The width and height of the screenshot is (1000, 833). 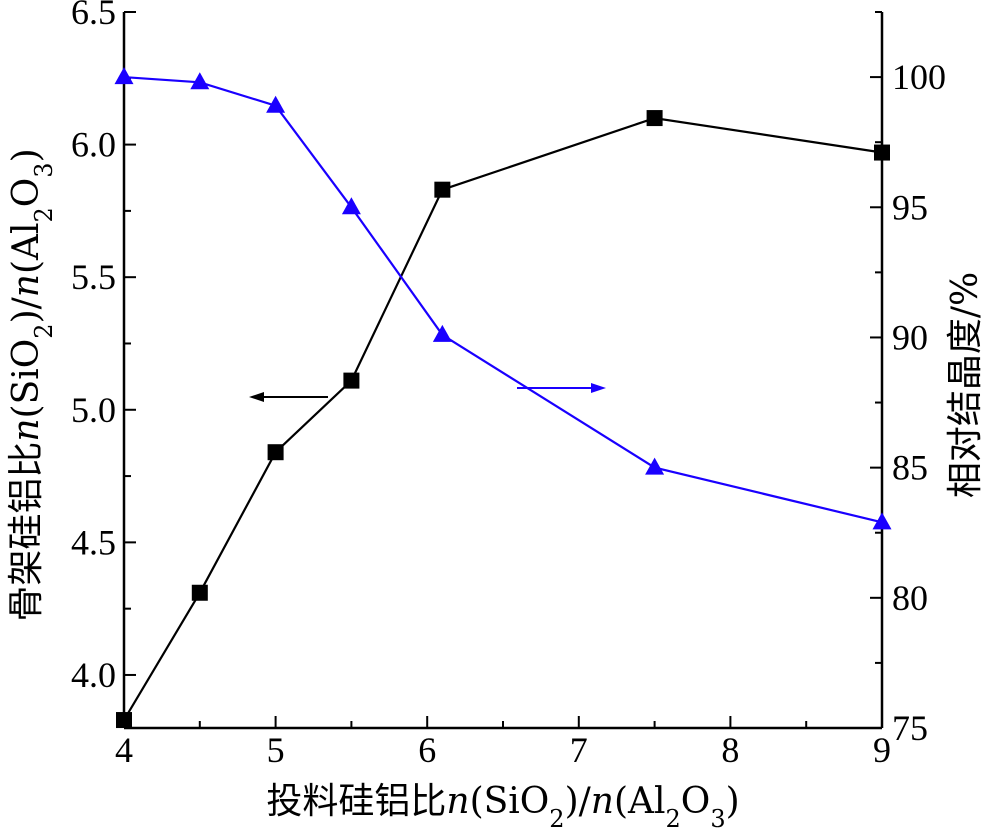 What do you see at coordinates (124, 750) in the screenshot?
I see `x-tick-label: 4` at bounding box center [124, 750].